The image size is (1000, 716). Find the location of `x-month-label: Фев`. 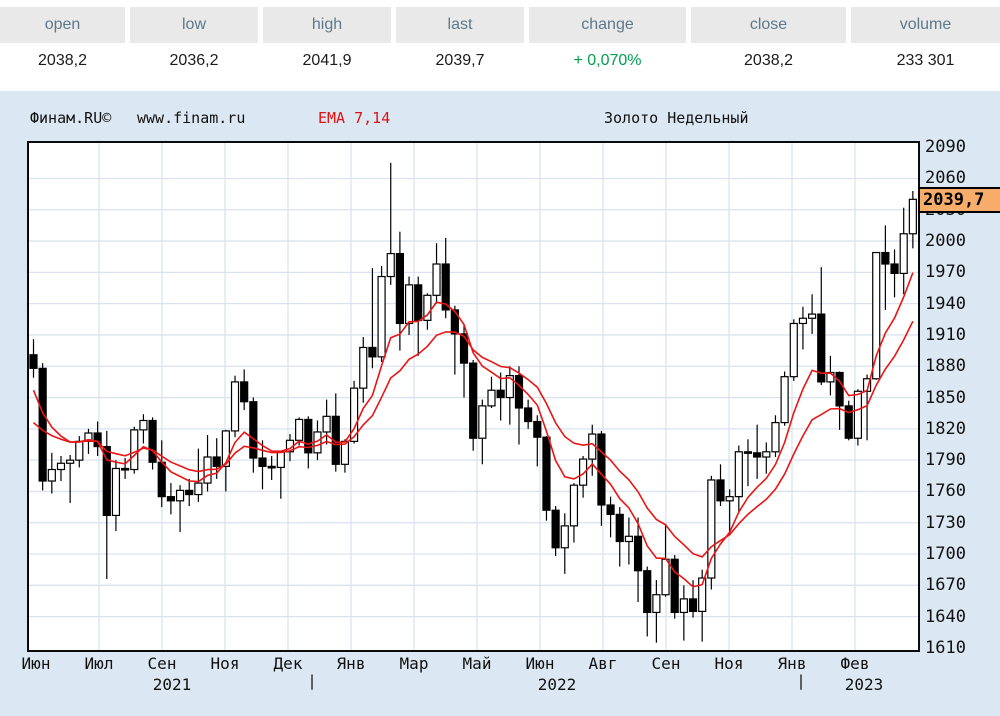

x-month-label: Фев is located at coordinates (855, 663).